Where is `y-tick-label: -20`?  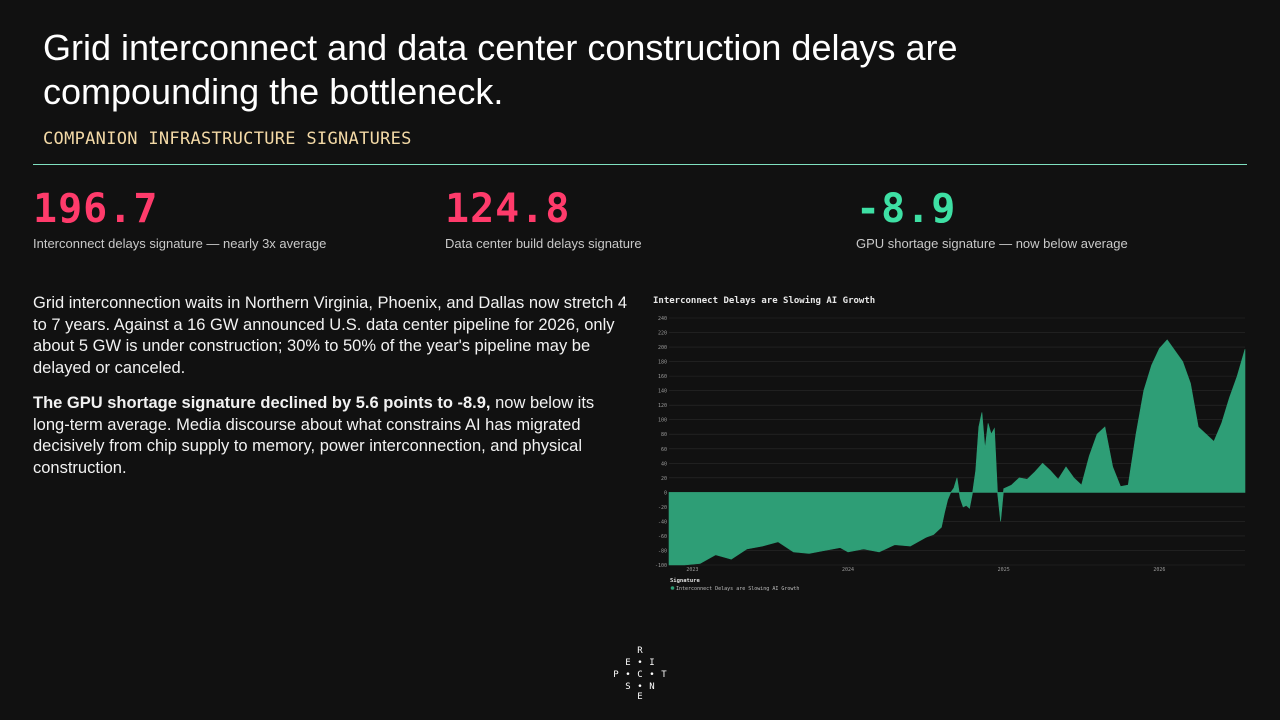
y-tick-label: -20 is located at coordinates (662, 508).